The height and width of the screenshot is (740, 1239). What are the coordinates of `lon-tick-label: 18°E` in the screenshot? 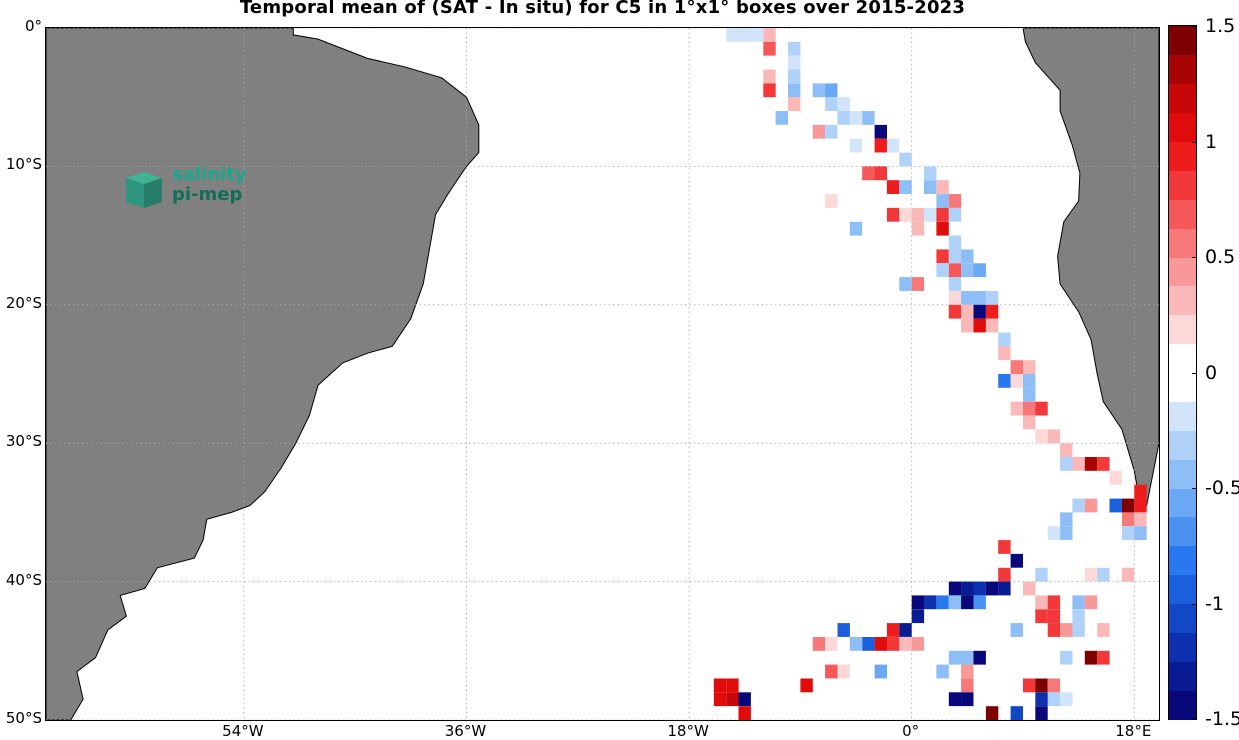 It's located at (1133, 731).